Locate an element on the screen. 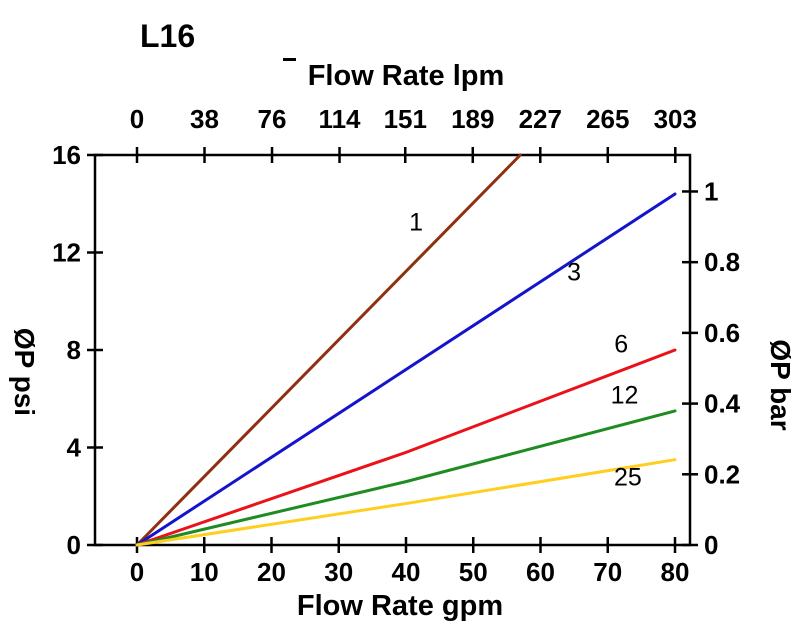 This screenshot has height=644, width=808. x-tick-label: 60 is located at coordinates (540, 572).